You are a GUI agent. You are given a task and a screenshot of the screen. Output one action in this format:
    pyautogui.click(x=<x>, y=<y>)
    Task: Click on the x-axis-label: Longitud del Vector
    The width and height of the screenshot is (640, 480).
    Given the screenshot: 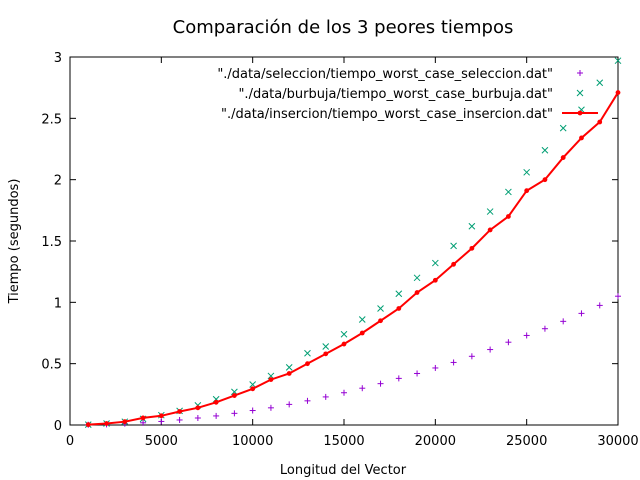 What is the action you would take?
    pyautogui.click(x=343, y=470)
    